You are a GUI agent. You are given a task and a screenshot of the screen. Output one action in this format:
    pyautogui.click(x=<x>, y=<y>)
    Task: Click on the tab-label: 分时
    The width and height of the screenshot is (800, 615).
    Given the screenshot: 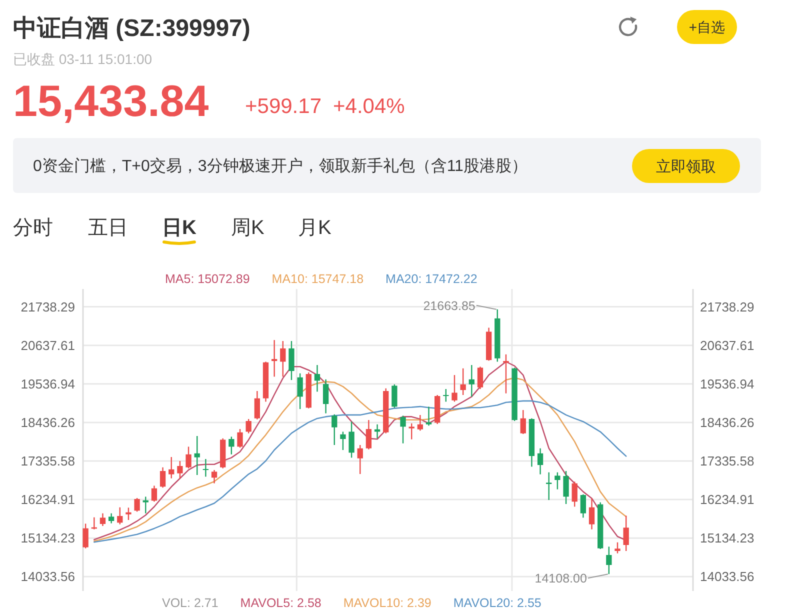 What is the action you would take?
    pyautogui.click(x=33, y=228)
    